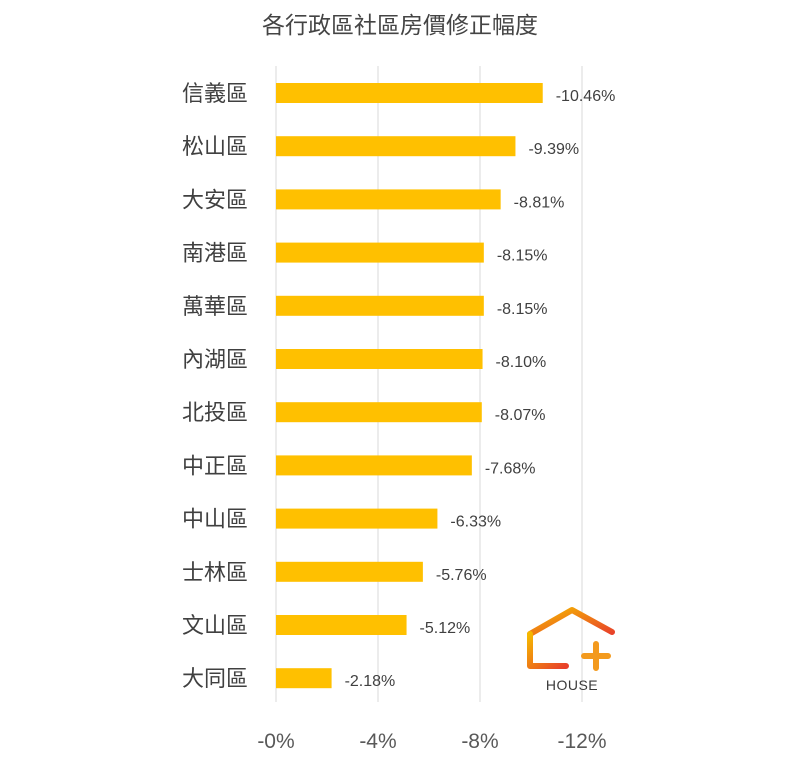 The height and width of the screenshot is (760, 800). Describe the element at coordinates (215, 626) in the screenshot. I see `category-label: 文山區` at that location.